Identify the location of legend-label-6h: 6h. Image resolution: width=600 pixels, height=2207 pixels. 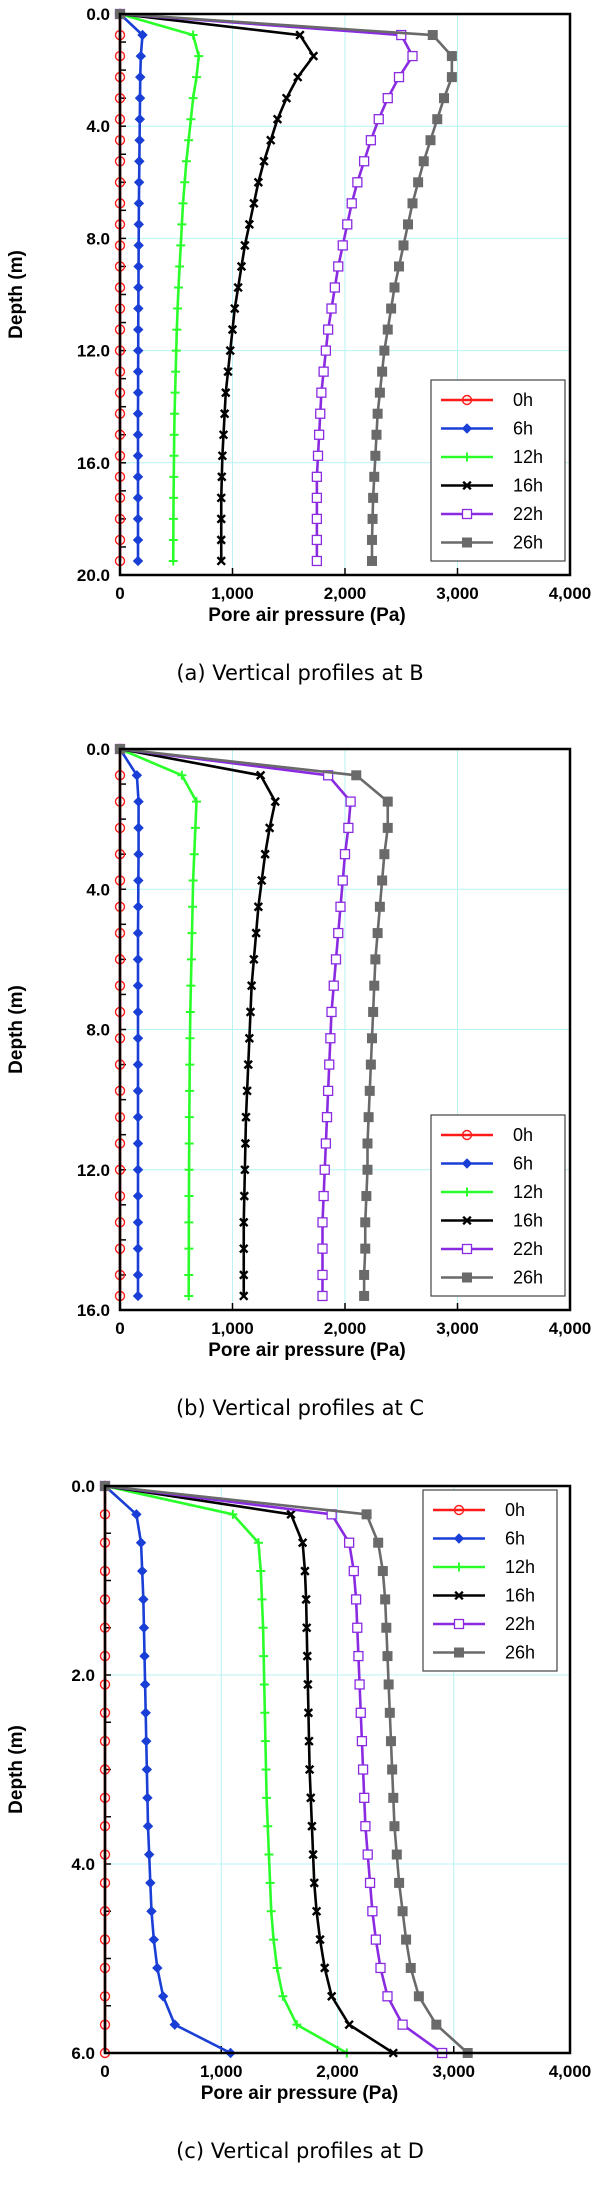
(523, 1164).